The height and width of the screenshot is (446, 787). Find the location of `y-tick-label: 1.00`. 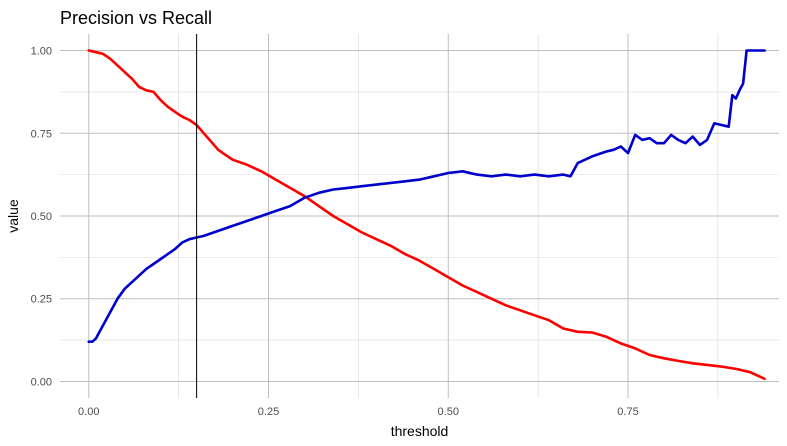

y-tick-label: 1.00 is located at coordinates (41, 52).